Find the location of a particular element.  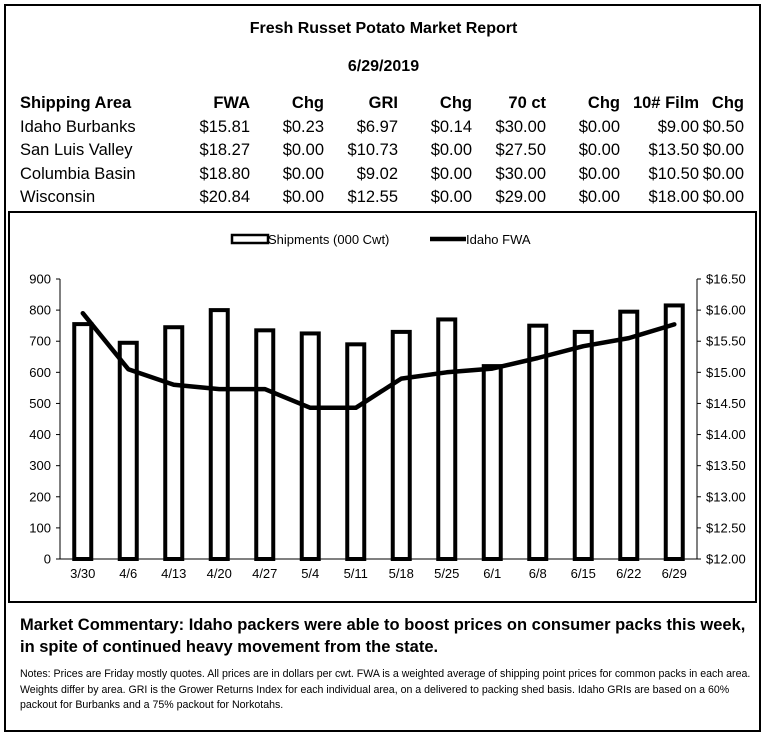

table-cell: $10.50 is located at coordinates (673, 173).